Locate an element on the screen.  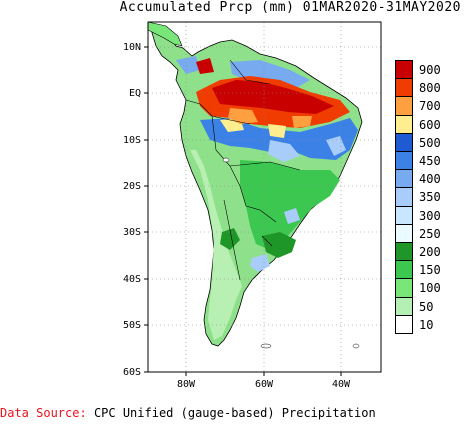
lat-label: 10N is located at coordinates (132, 47).